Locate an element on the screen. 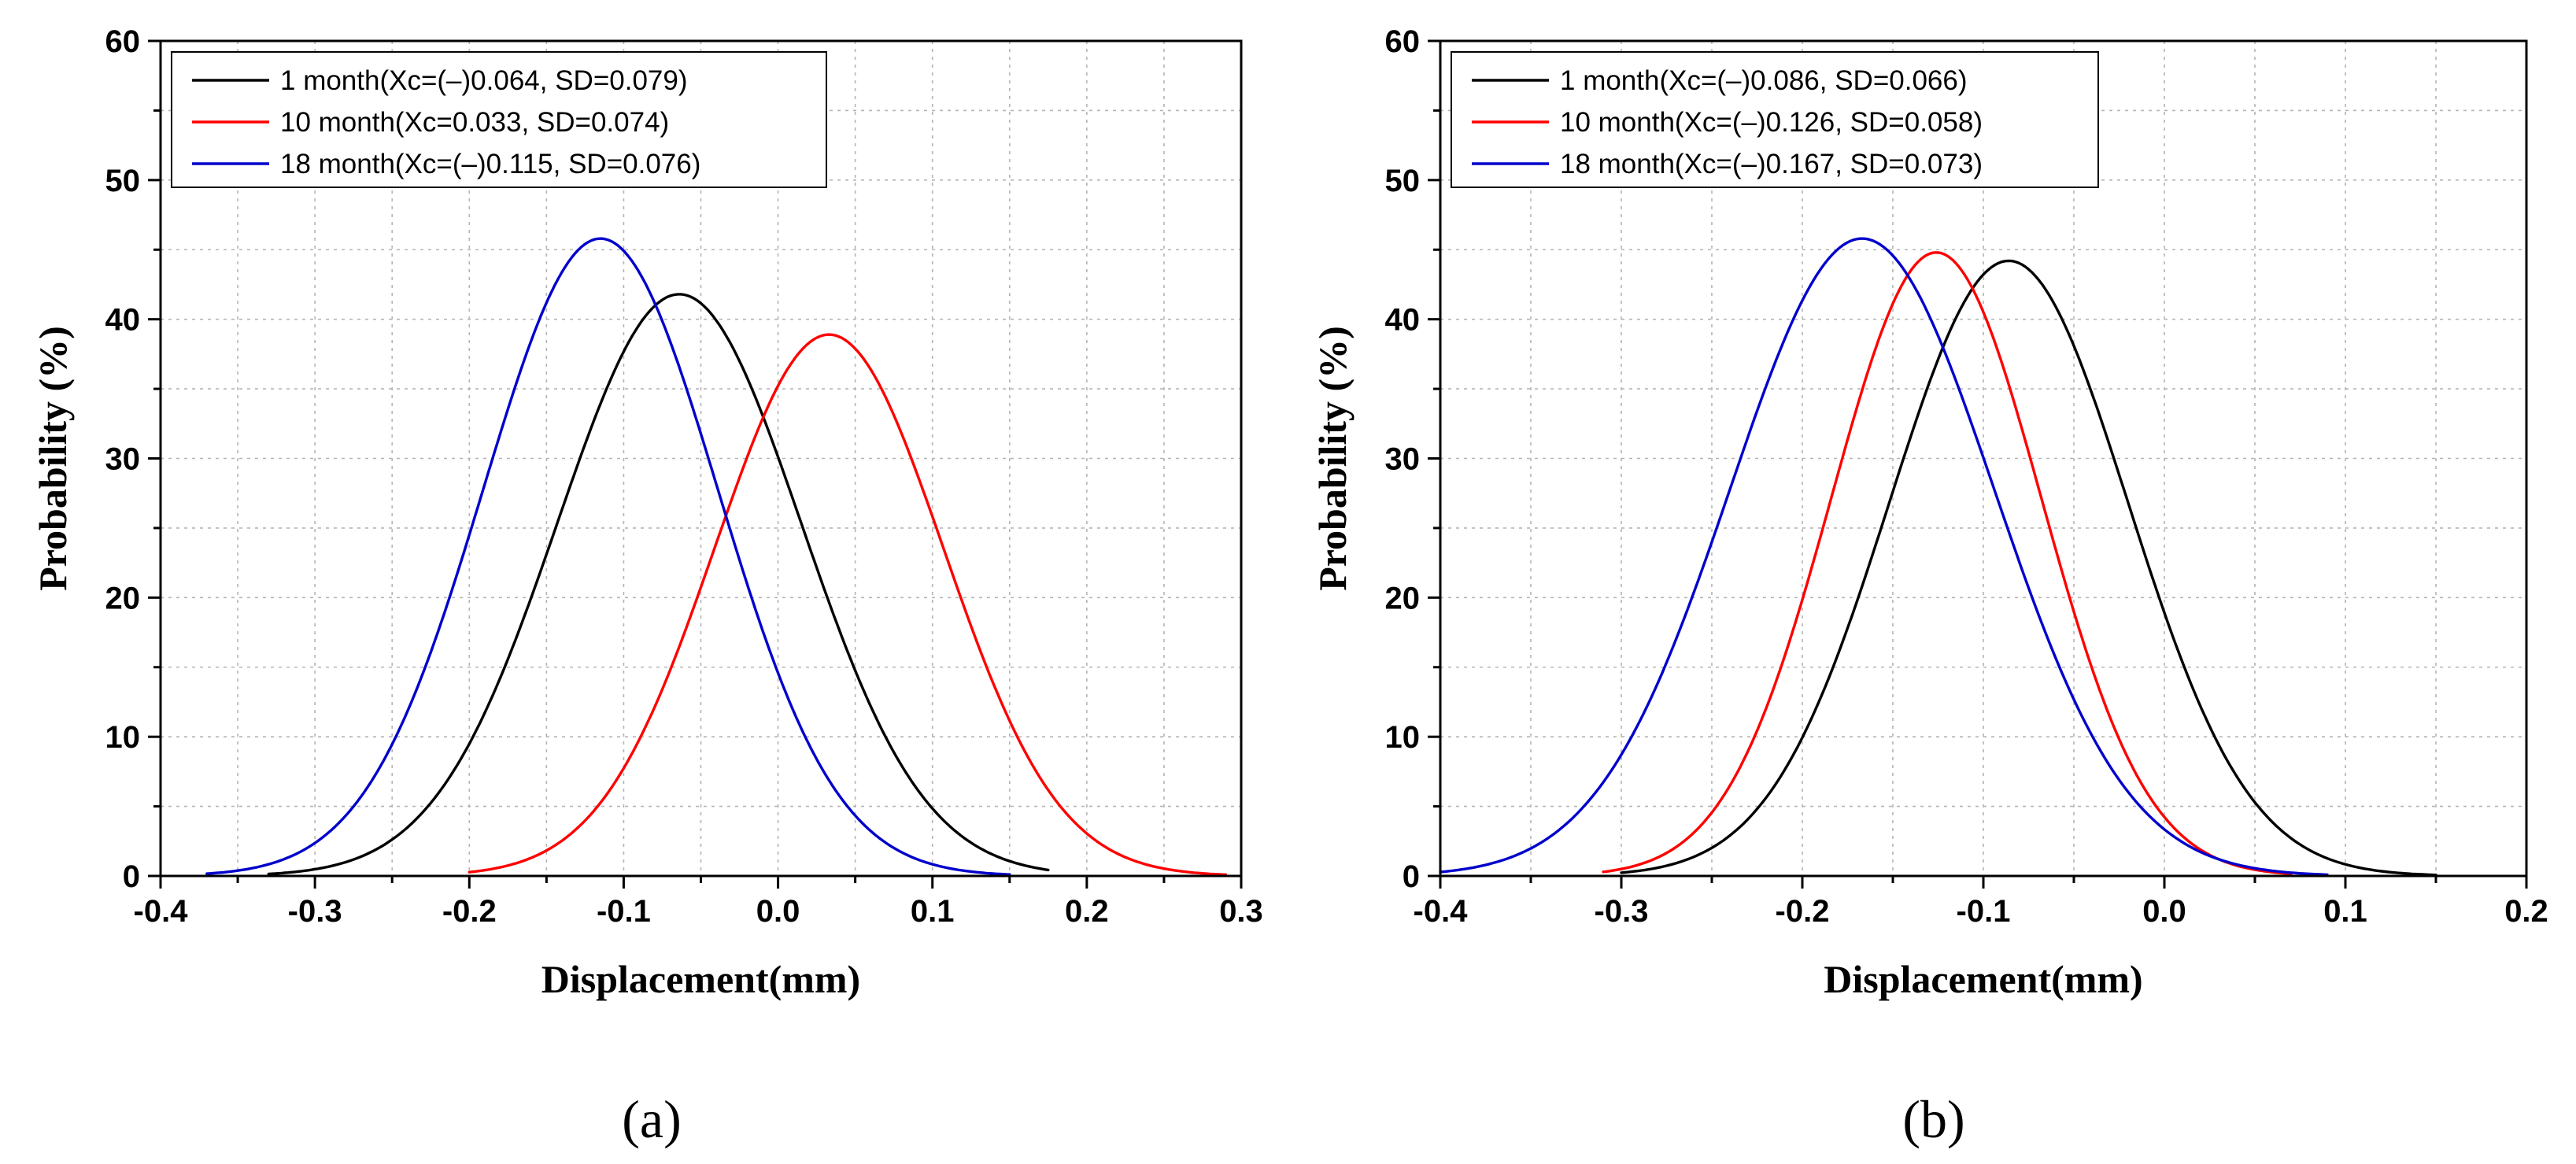 The width and height of the screenshot is (2576, 1164). x-axis: -0.4 -0.3 -0.2 -0.1 0.0 0.1 0.2 is located at coordinates (1981, 902).